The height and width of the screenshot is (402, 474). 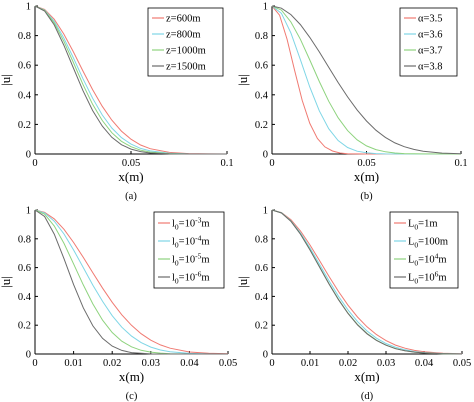 I want to click on legend-label-part: -5, so click(x=198, y=256).